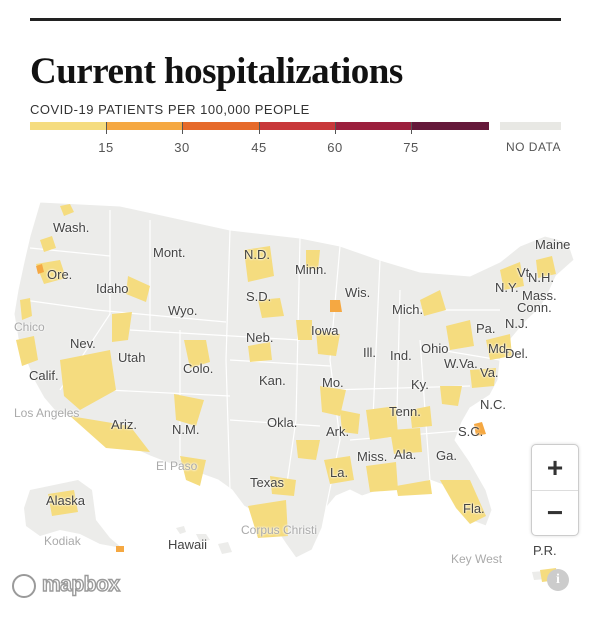  I want to click on state-label: S.D., so click(259, 296).